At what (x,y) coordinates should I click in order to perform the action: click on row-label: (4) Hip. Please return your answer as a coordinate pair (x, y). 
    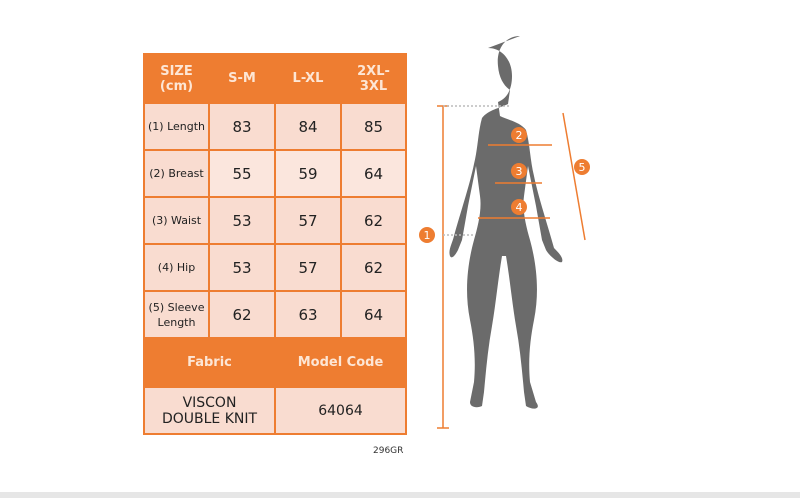
    Looking at the image, I should click on (176, 267).